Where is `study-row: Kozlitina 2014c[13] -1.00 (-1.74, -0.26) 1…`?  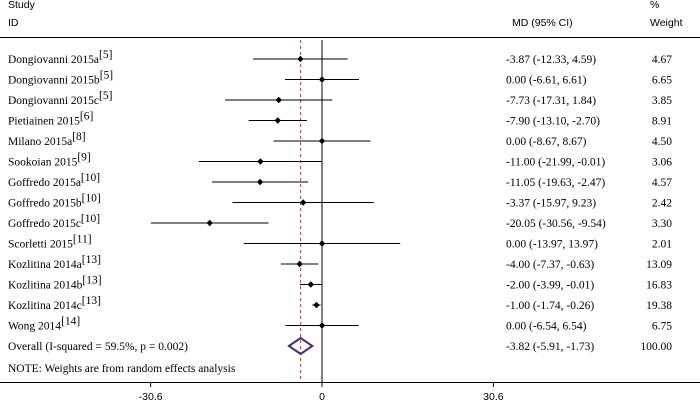
study-row: Kozlitina 2014c[13] -1.00 (-1.74, -0.26) 1… is located at coordinates (340, 303).